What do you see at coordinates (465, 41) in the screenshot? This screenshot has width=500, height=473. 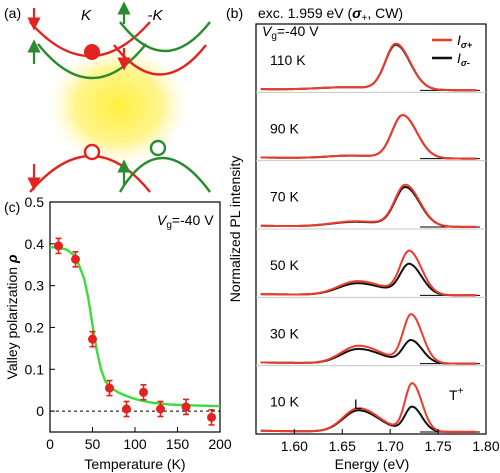 I see `legend-label-sigma-plus: Iσ+` at bounding box center [465, 41].